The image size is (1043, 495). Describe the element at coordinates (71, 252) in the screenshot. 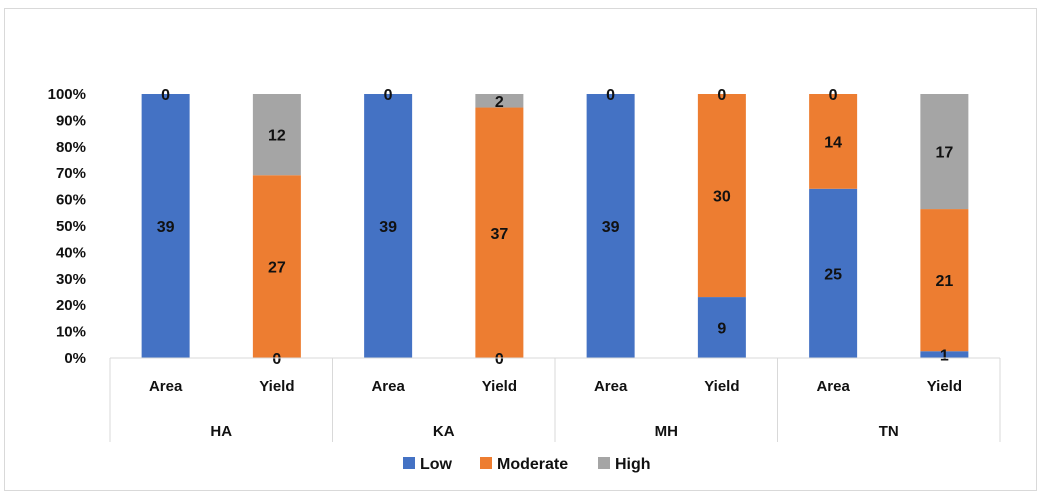

I see `y-tick-label: 40%` at that location.